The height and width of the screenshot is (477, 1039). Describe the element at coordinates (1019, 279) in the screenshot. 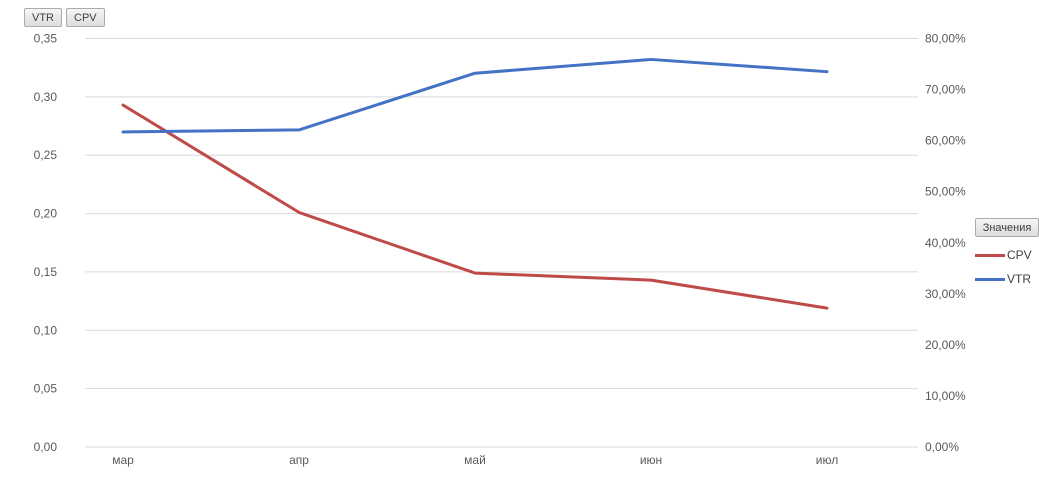

I see `legend-entry-vtr-label: VTR` at that location.